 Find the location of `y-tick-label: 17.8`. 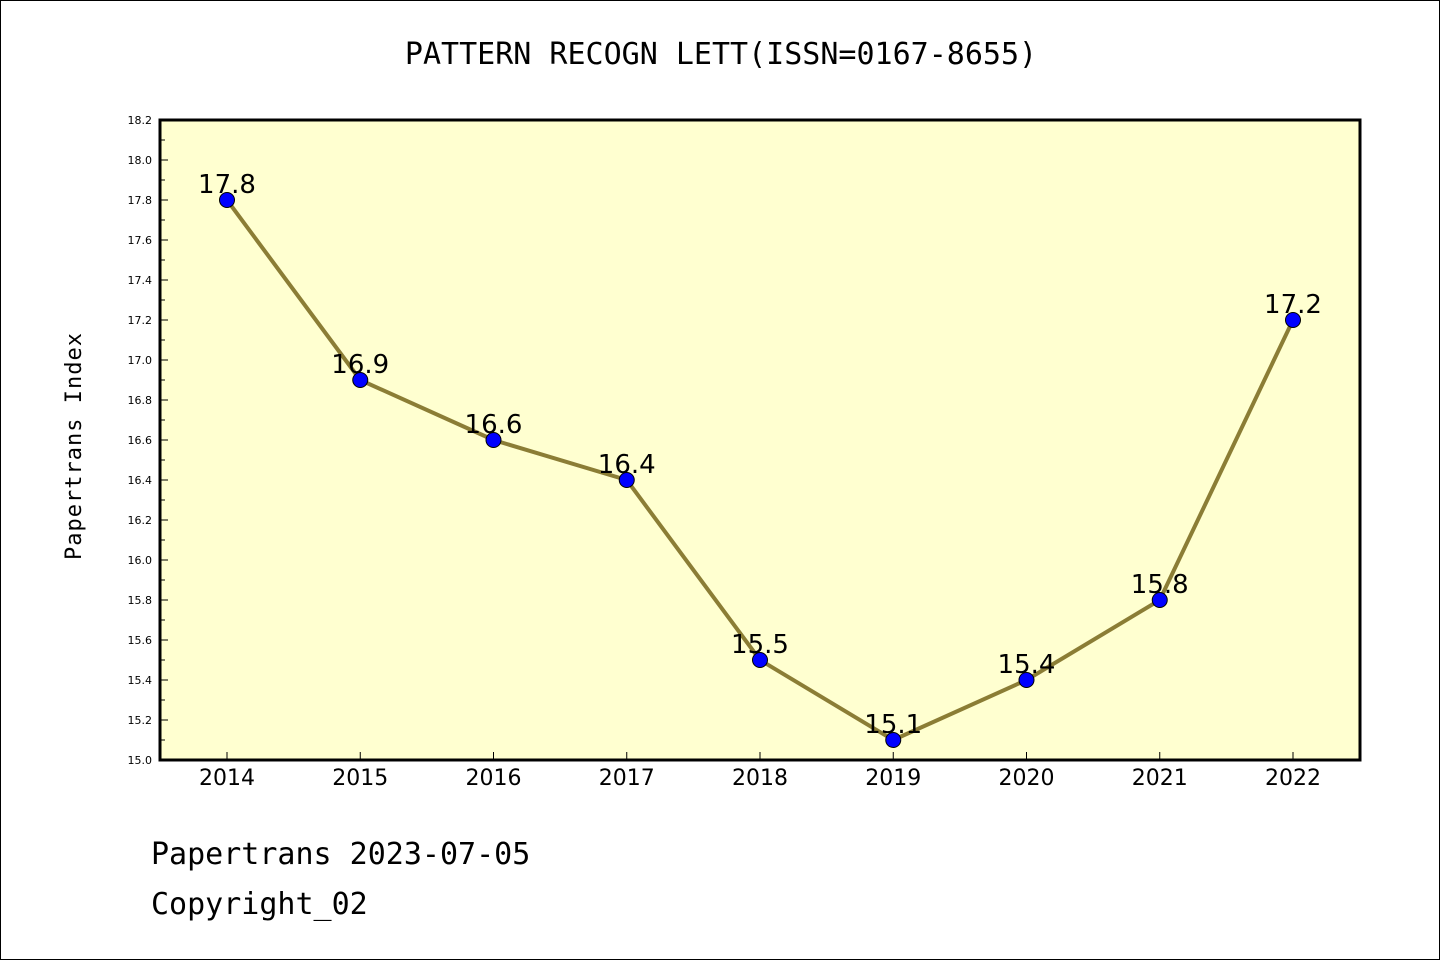

y-tick-label: 17.8 is located at coordinates (140, 200).